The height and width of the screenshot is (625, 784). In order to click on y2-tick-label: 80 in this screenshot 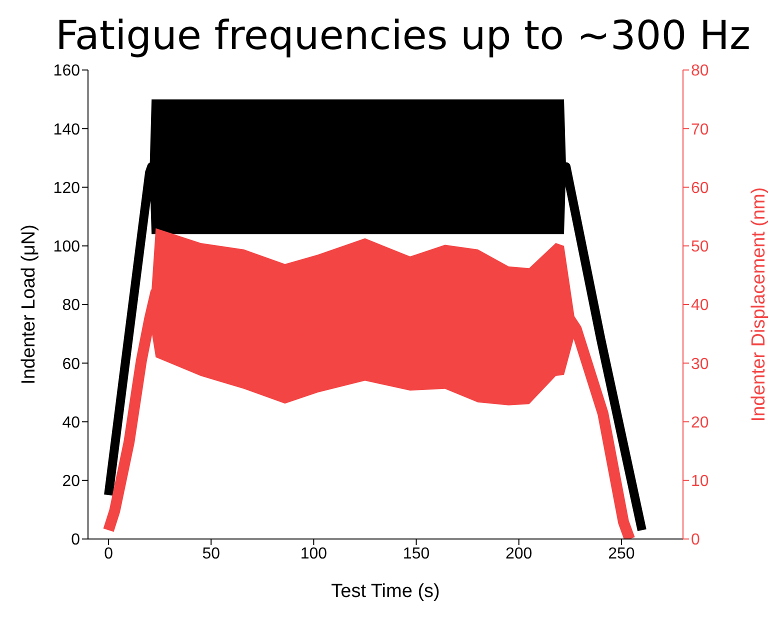, I will do `click(700, 71)`.